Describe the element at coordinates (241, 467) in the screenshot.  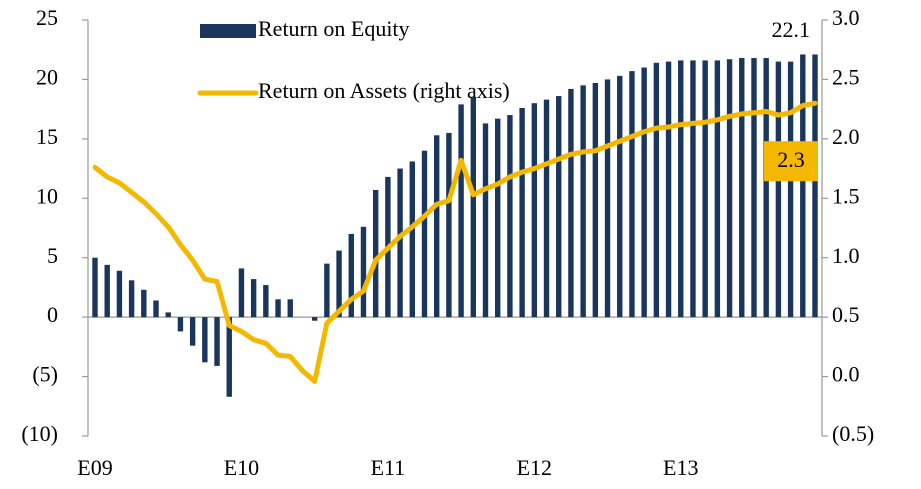
I see `x-tick-label: E10` at that location.